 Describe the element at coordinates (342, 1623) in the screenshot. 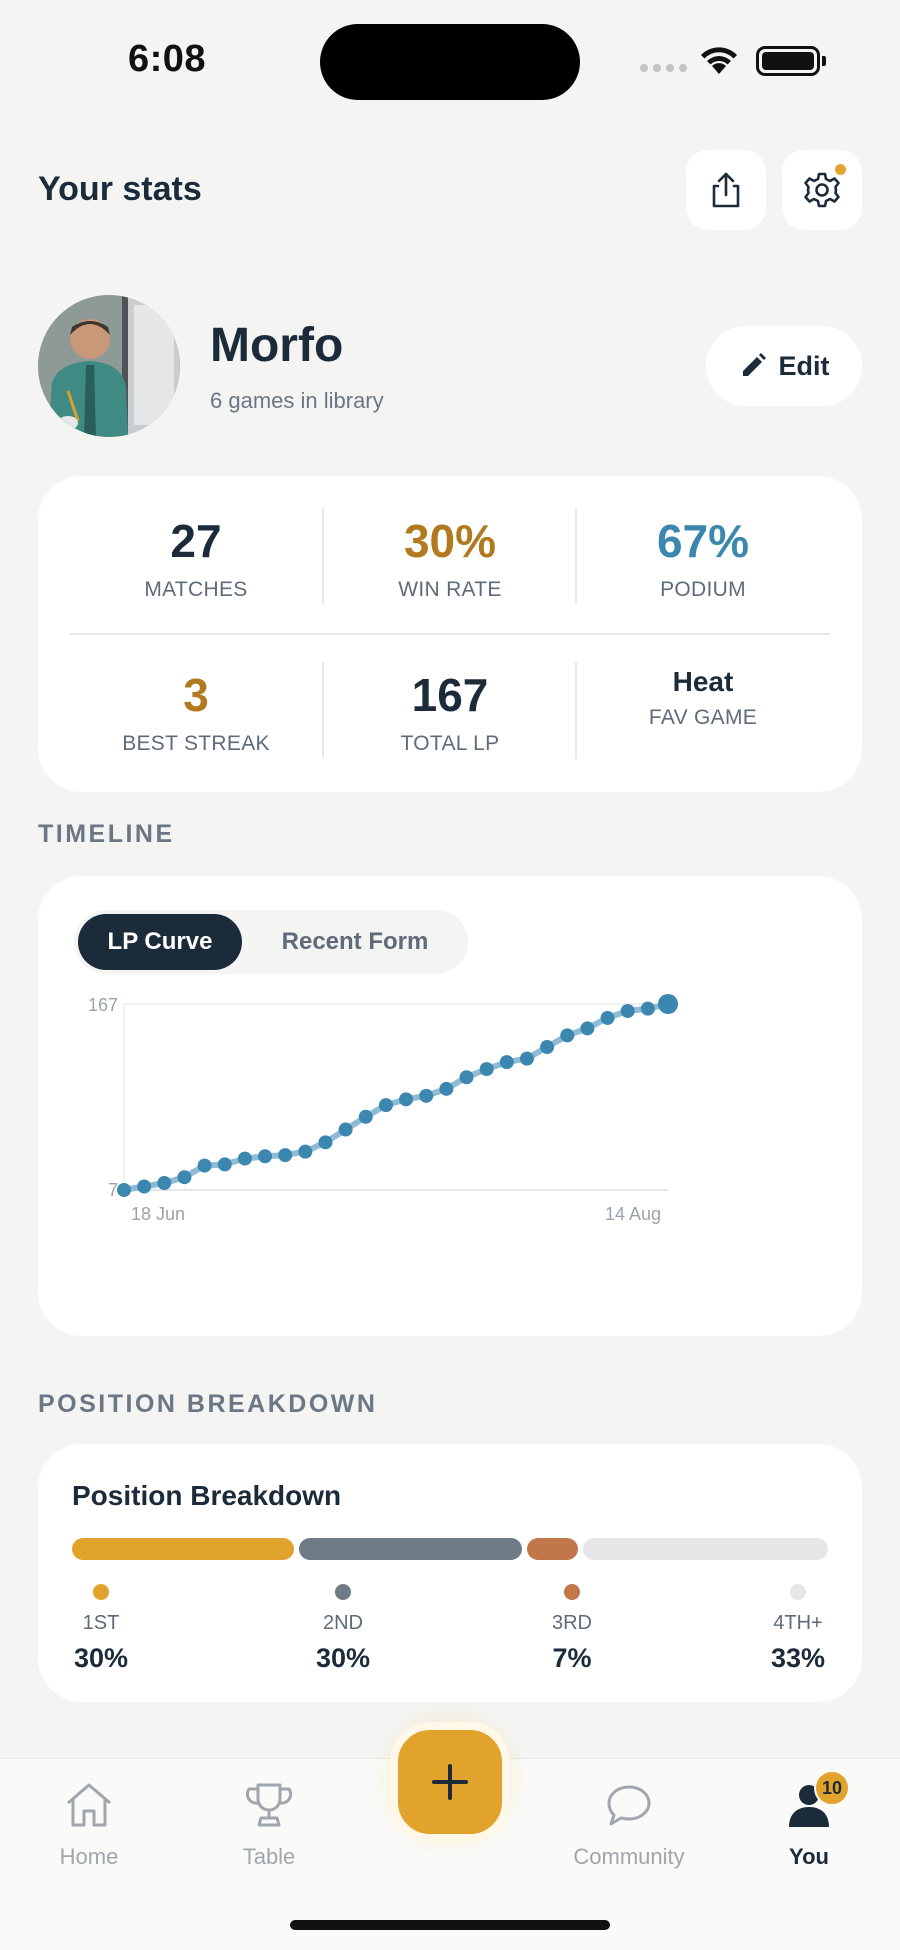

I see `position-label: 2ND` at that location.